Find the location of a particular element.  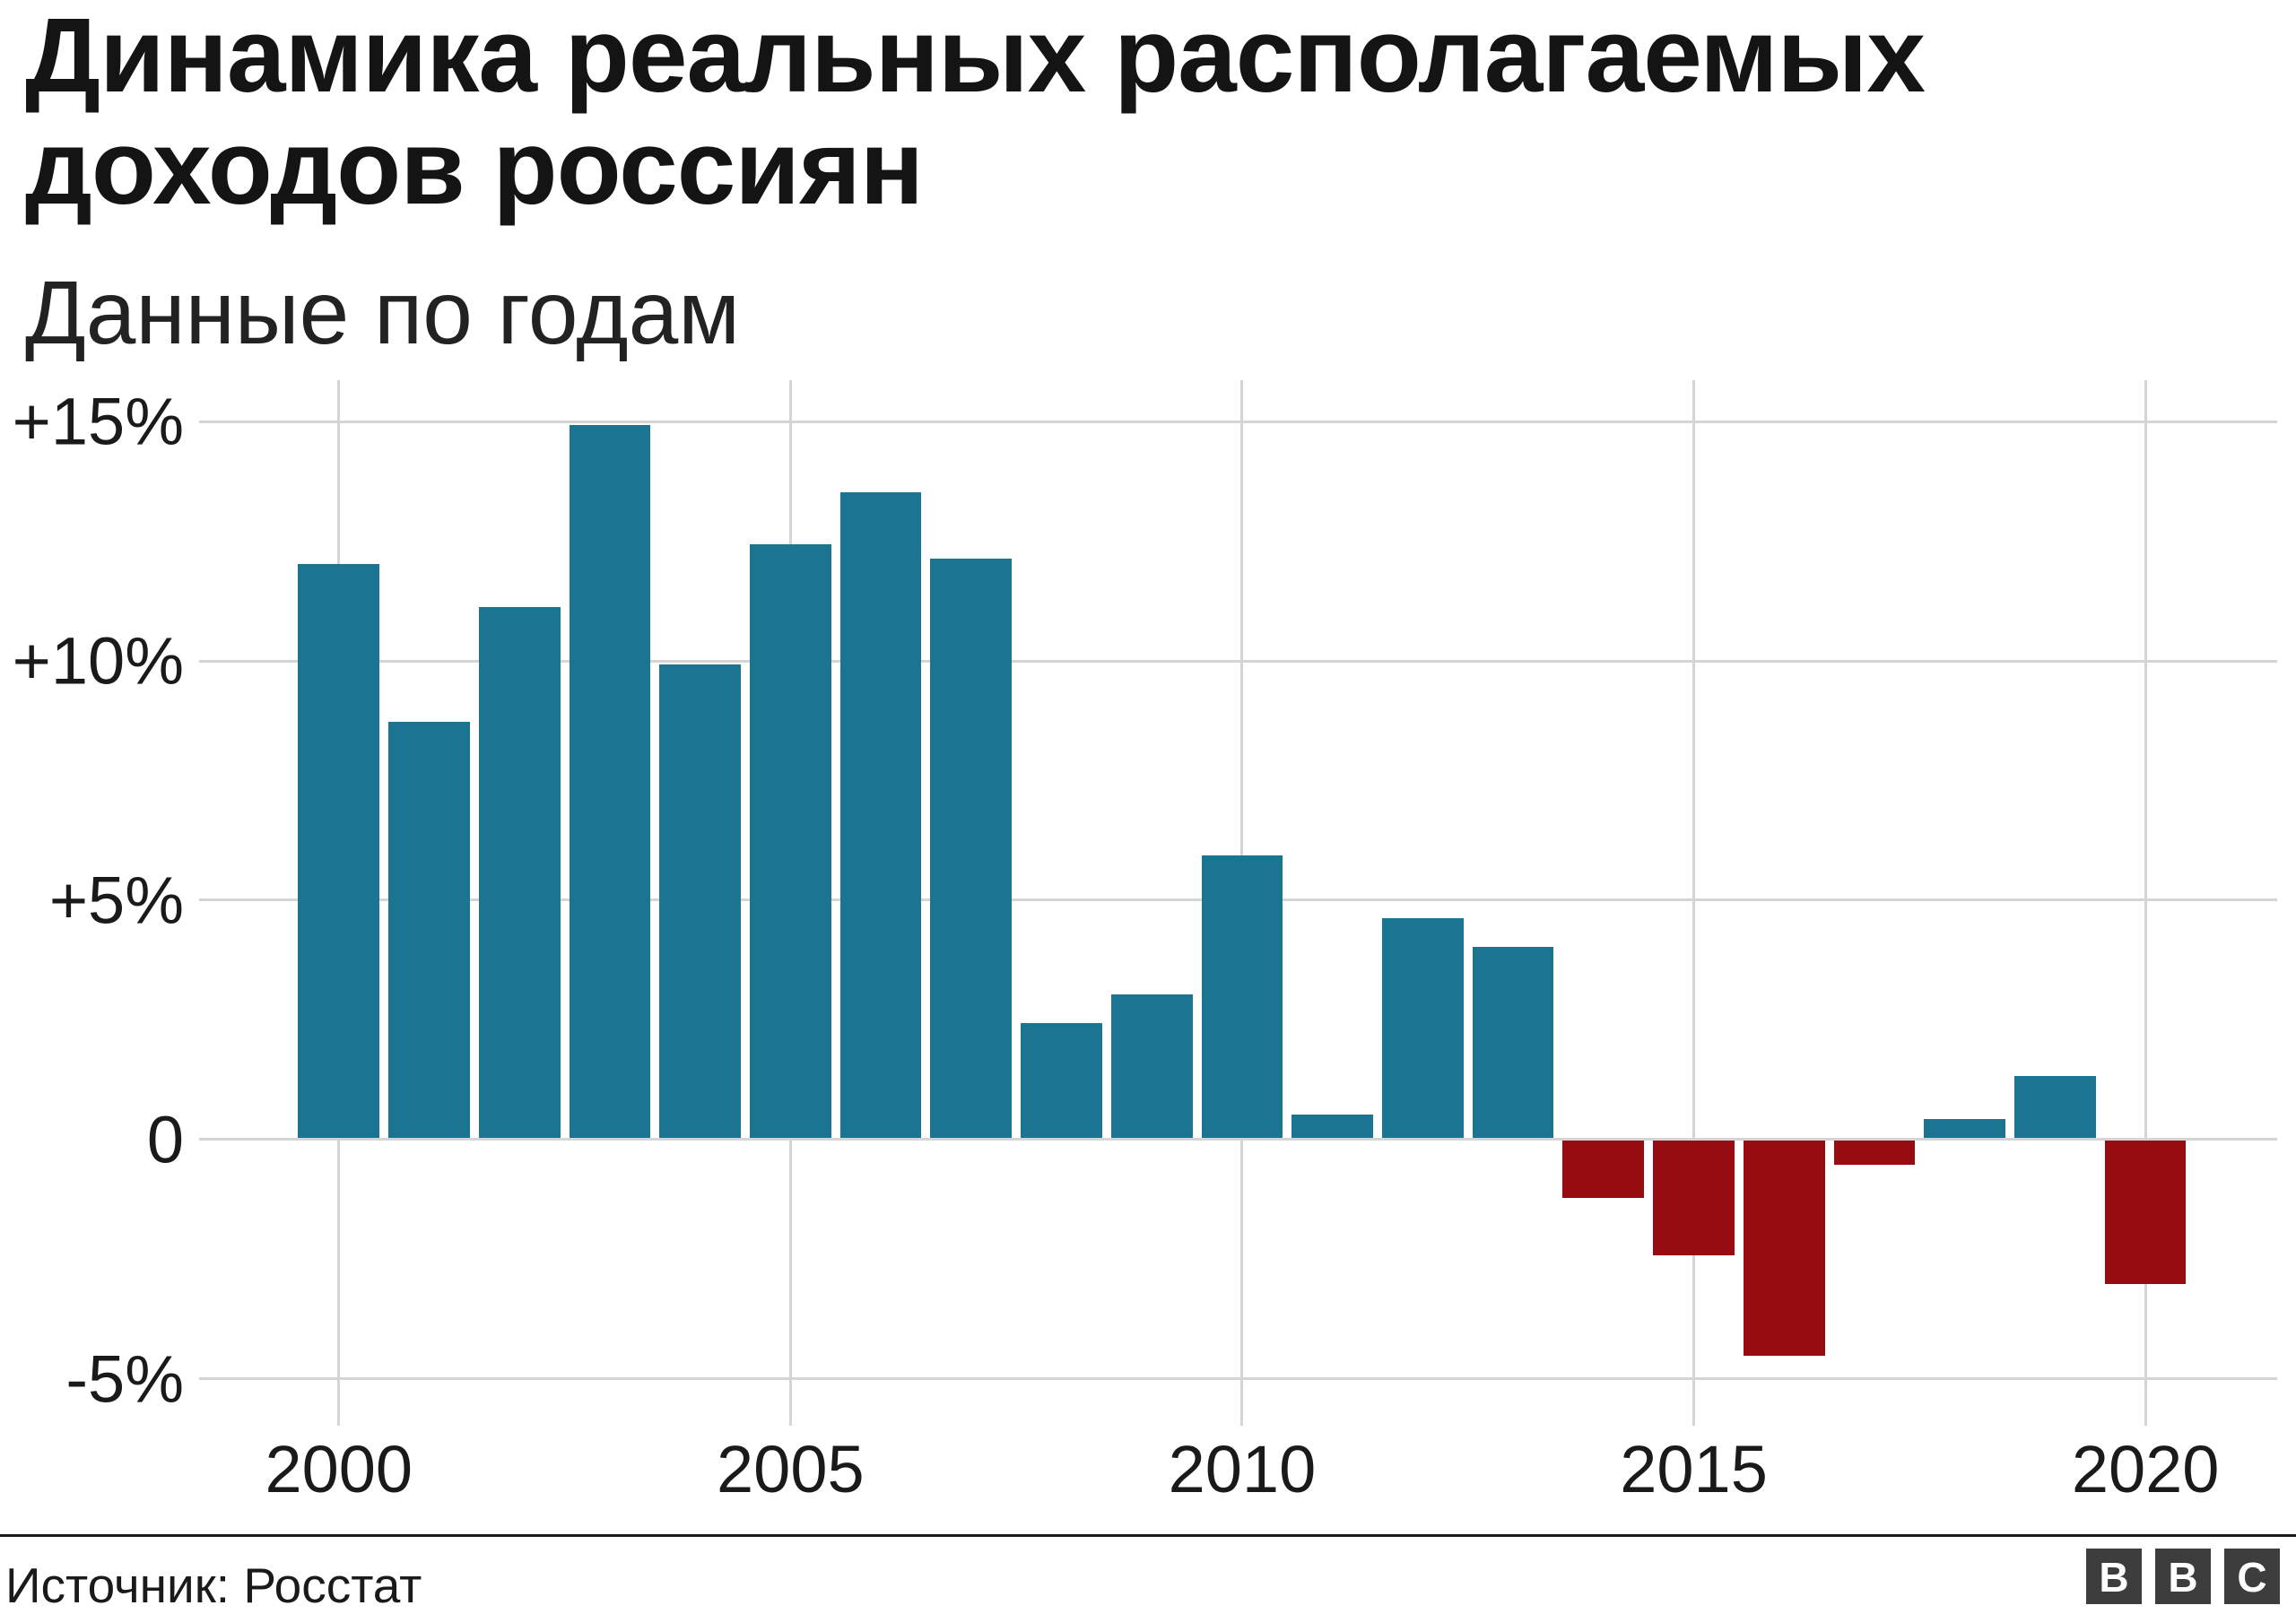

x-axis-label-2010: 2010 is located at coordinates (1242, 1469).